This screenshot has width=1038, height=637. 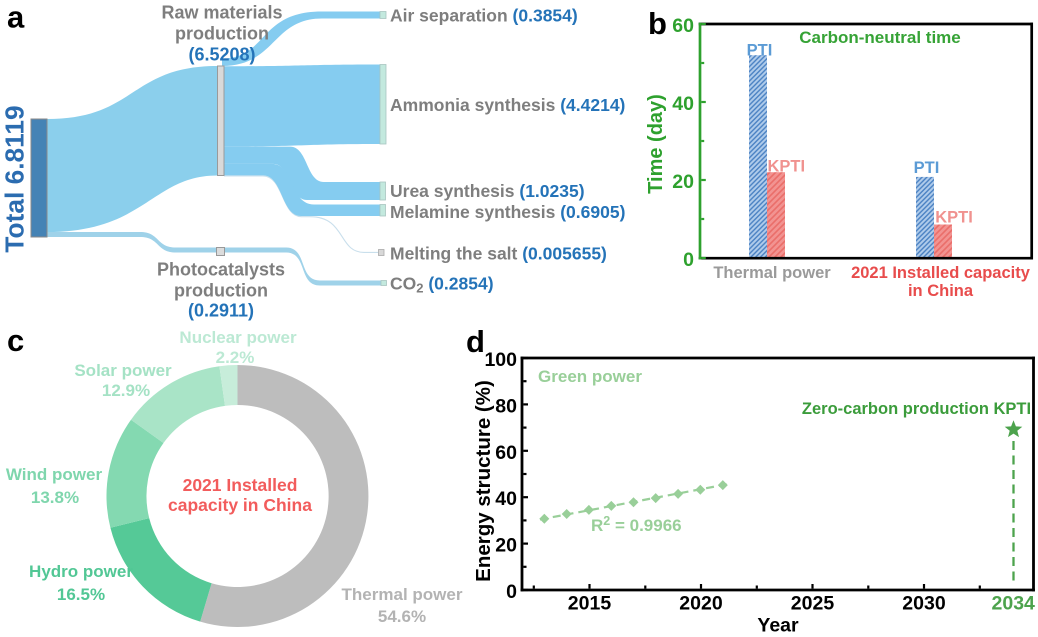 I want to click on svg-text: 2021 Installed, so click(x=240, y=485).